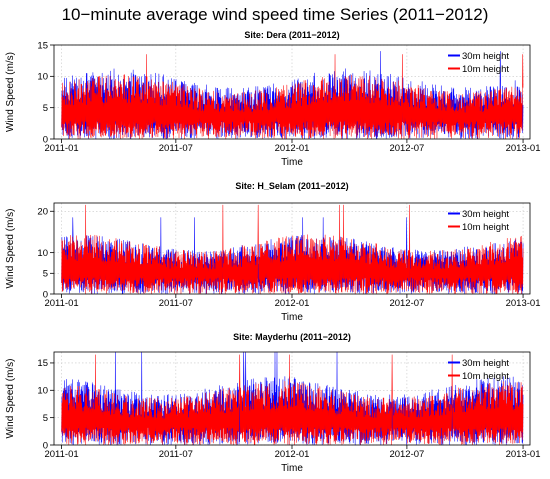 This screenshot has height=479, width=550. I want to click on y-tick-label: 20, so click(42, 212).